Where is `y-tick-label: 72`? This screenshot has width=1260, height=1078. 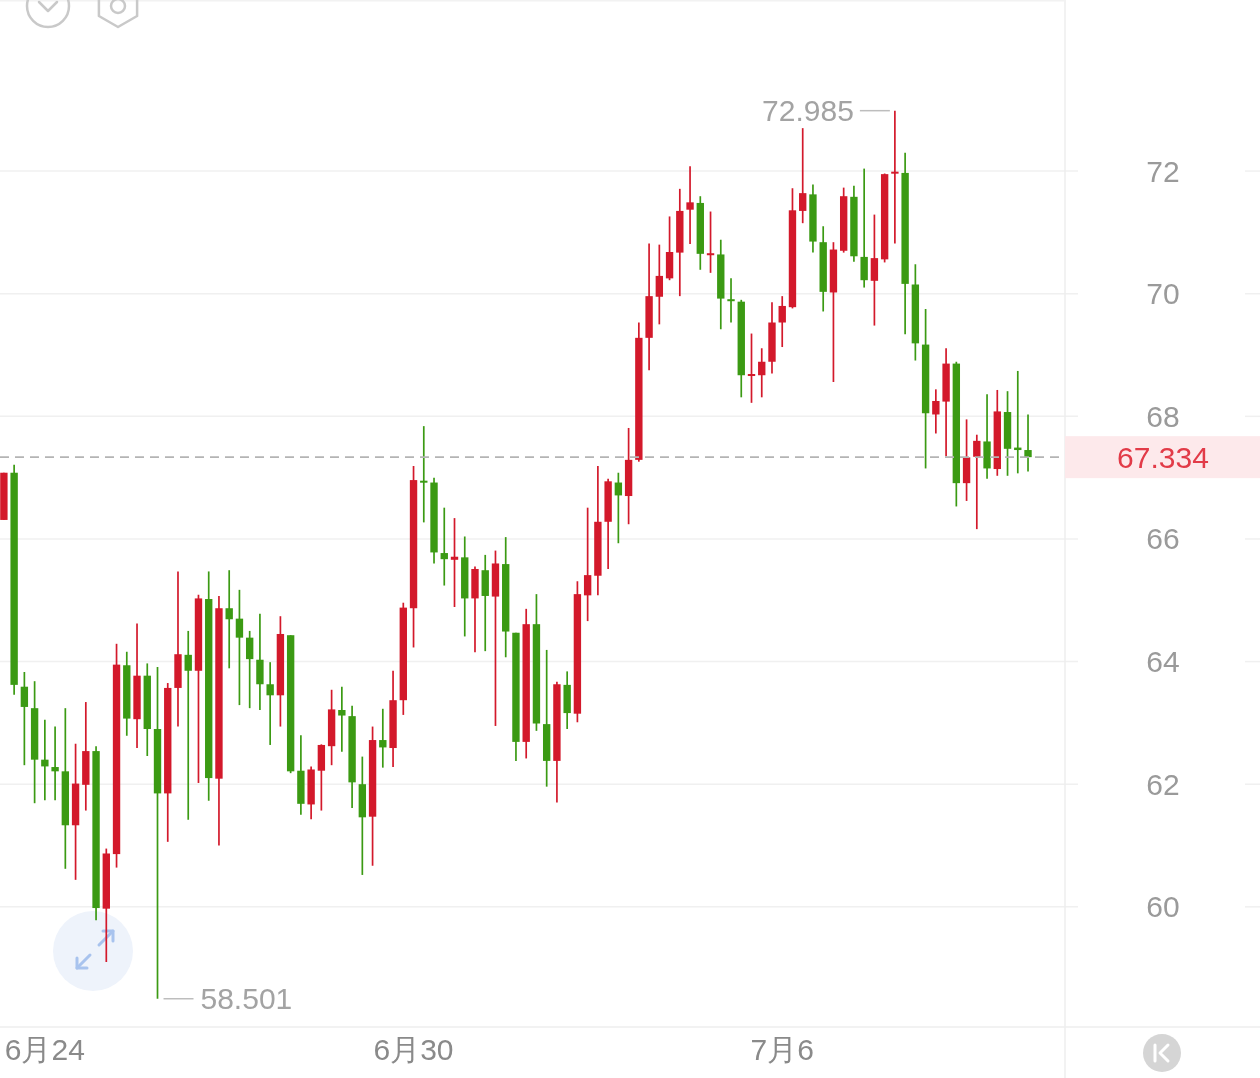
y-tick-label: 72 is located at coordinates (1163, 171).